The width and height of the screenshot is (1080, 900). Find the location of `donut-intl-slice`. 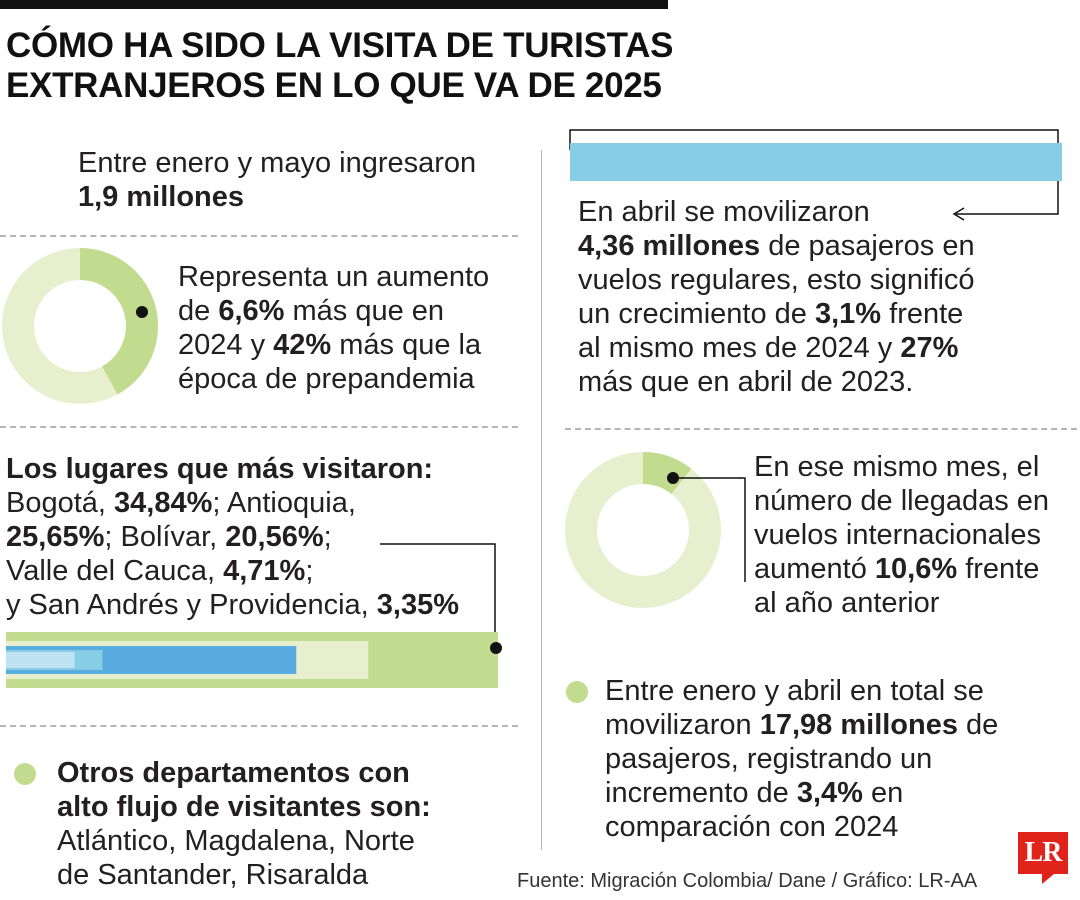

donut-intl-slice is located at coordinates (643, 530).